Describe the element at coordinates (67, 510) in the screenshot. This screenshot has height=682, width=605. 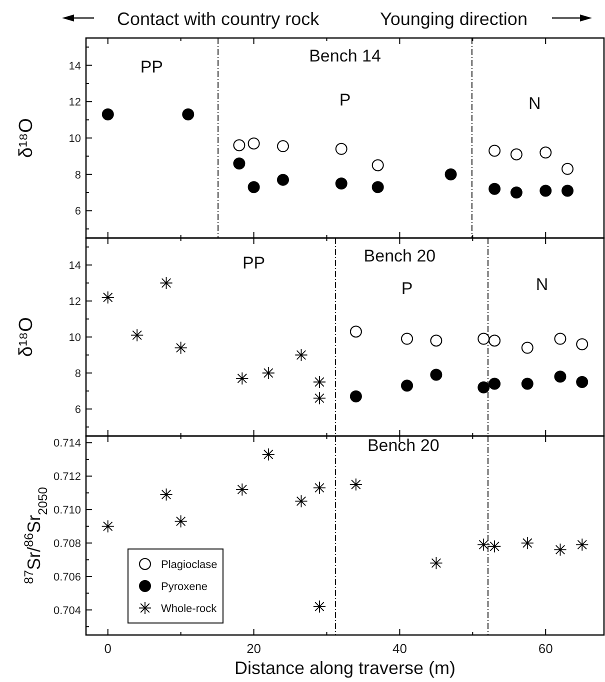
I see `y-tick-label: 0.710` at that location.